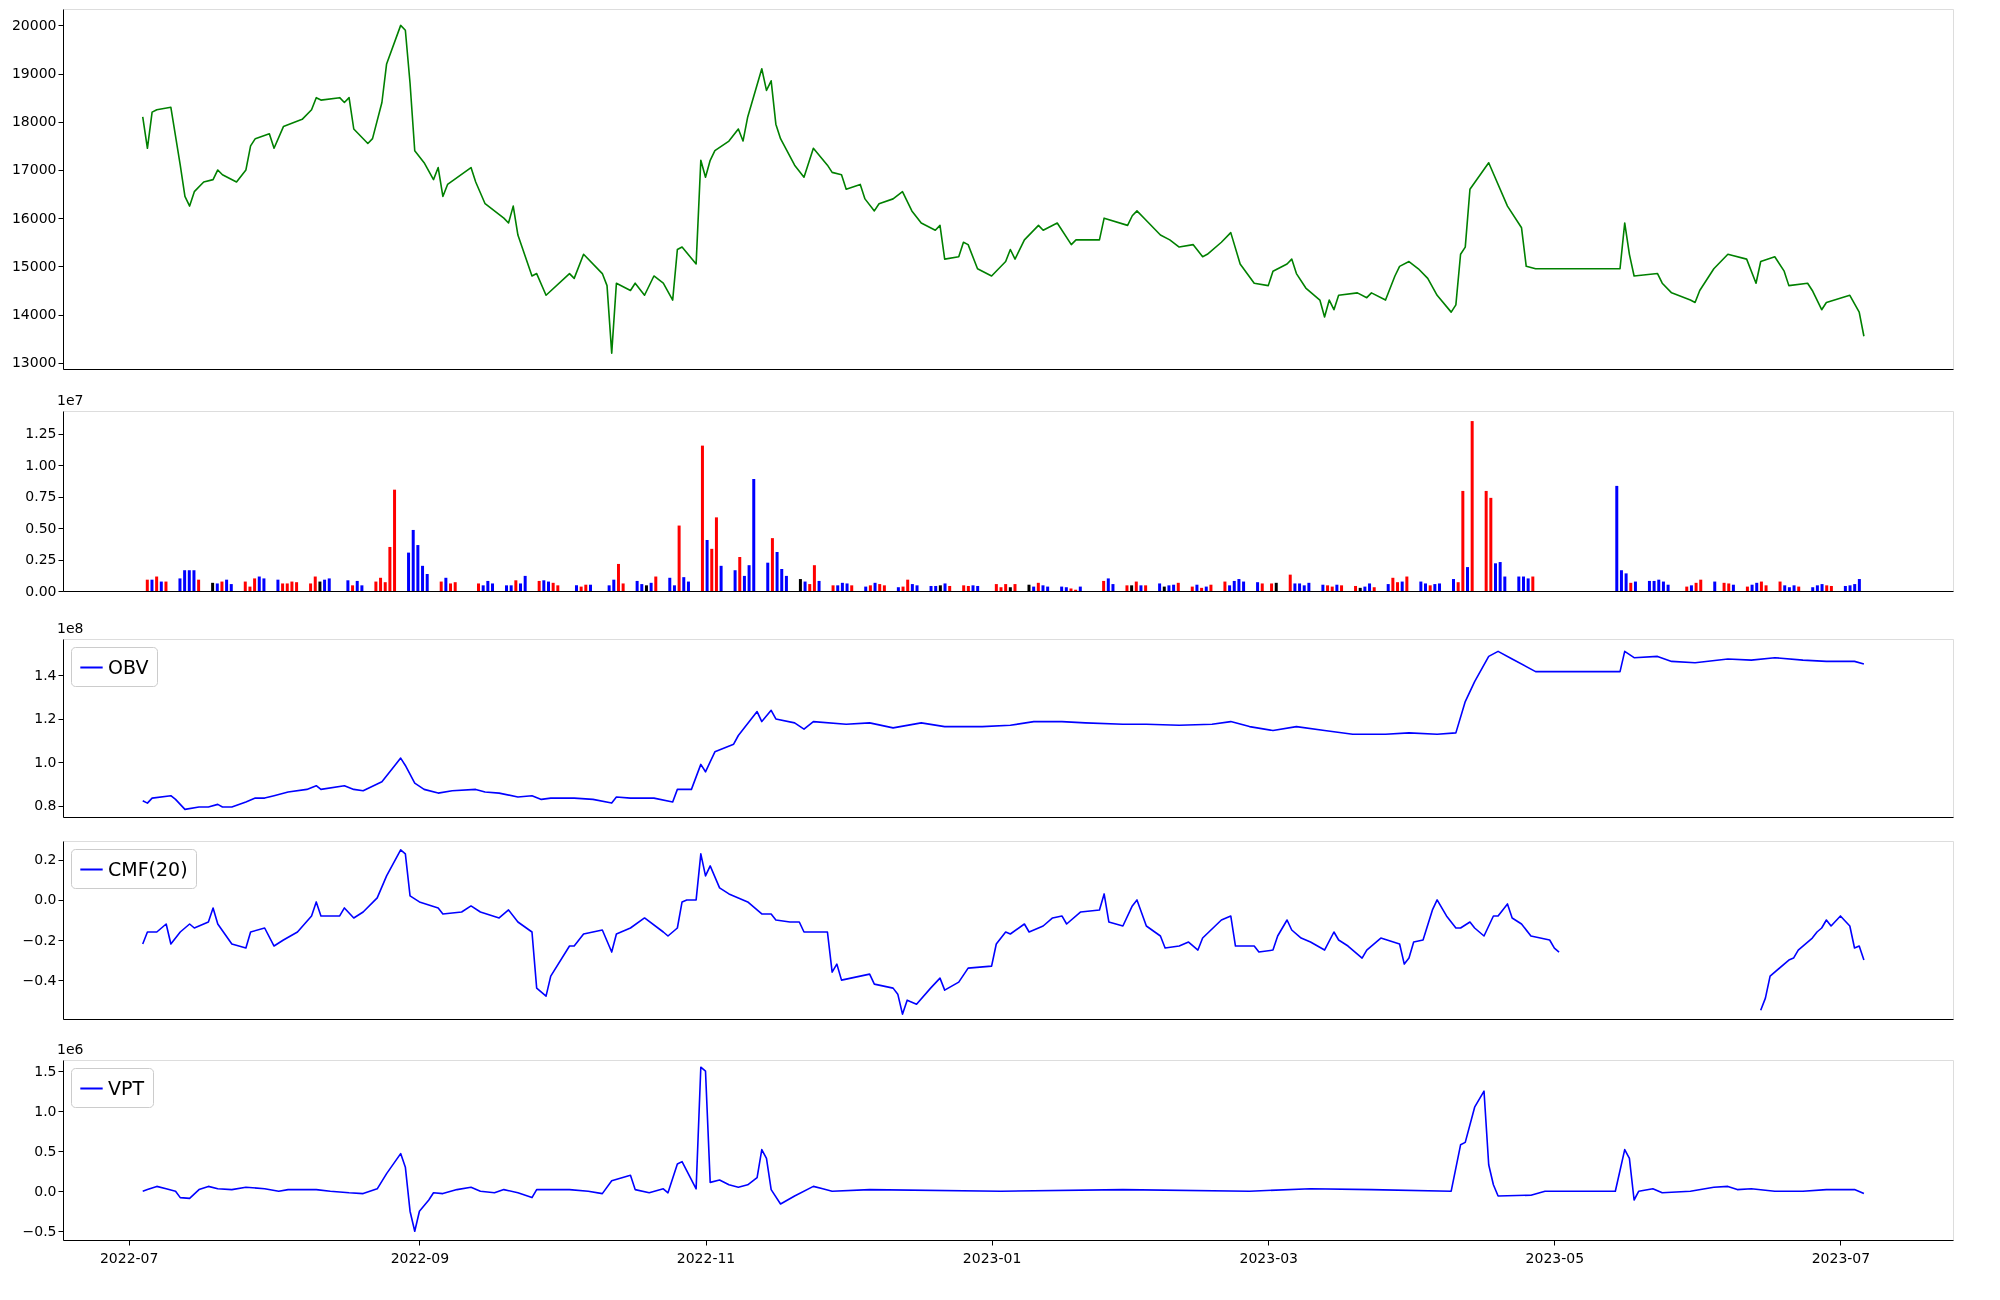 This screenshot has height=1300, width=2000. Describe the element at coordinates (39, 979) in the screenshot. I see `y-tick-label: −0.4` at that location.